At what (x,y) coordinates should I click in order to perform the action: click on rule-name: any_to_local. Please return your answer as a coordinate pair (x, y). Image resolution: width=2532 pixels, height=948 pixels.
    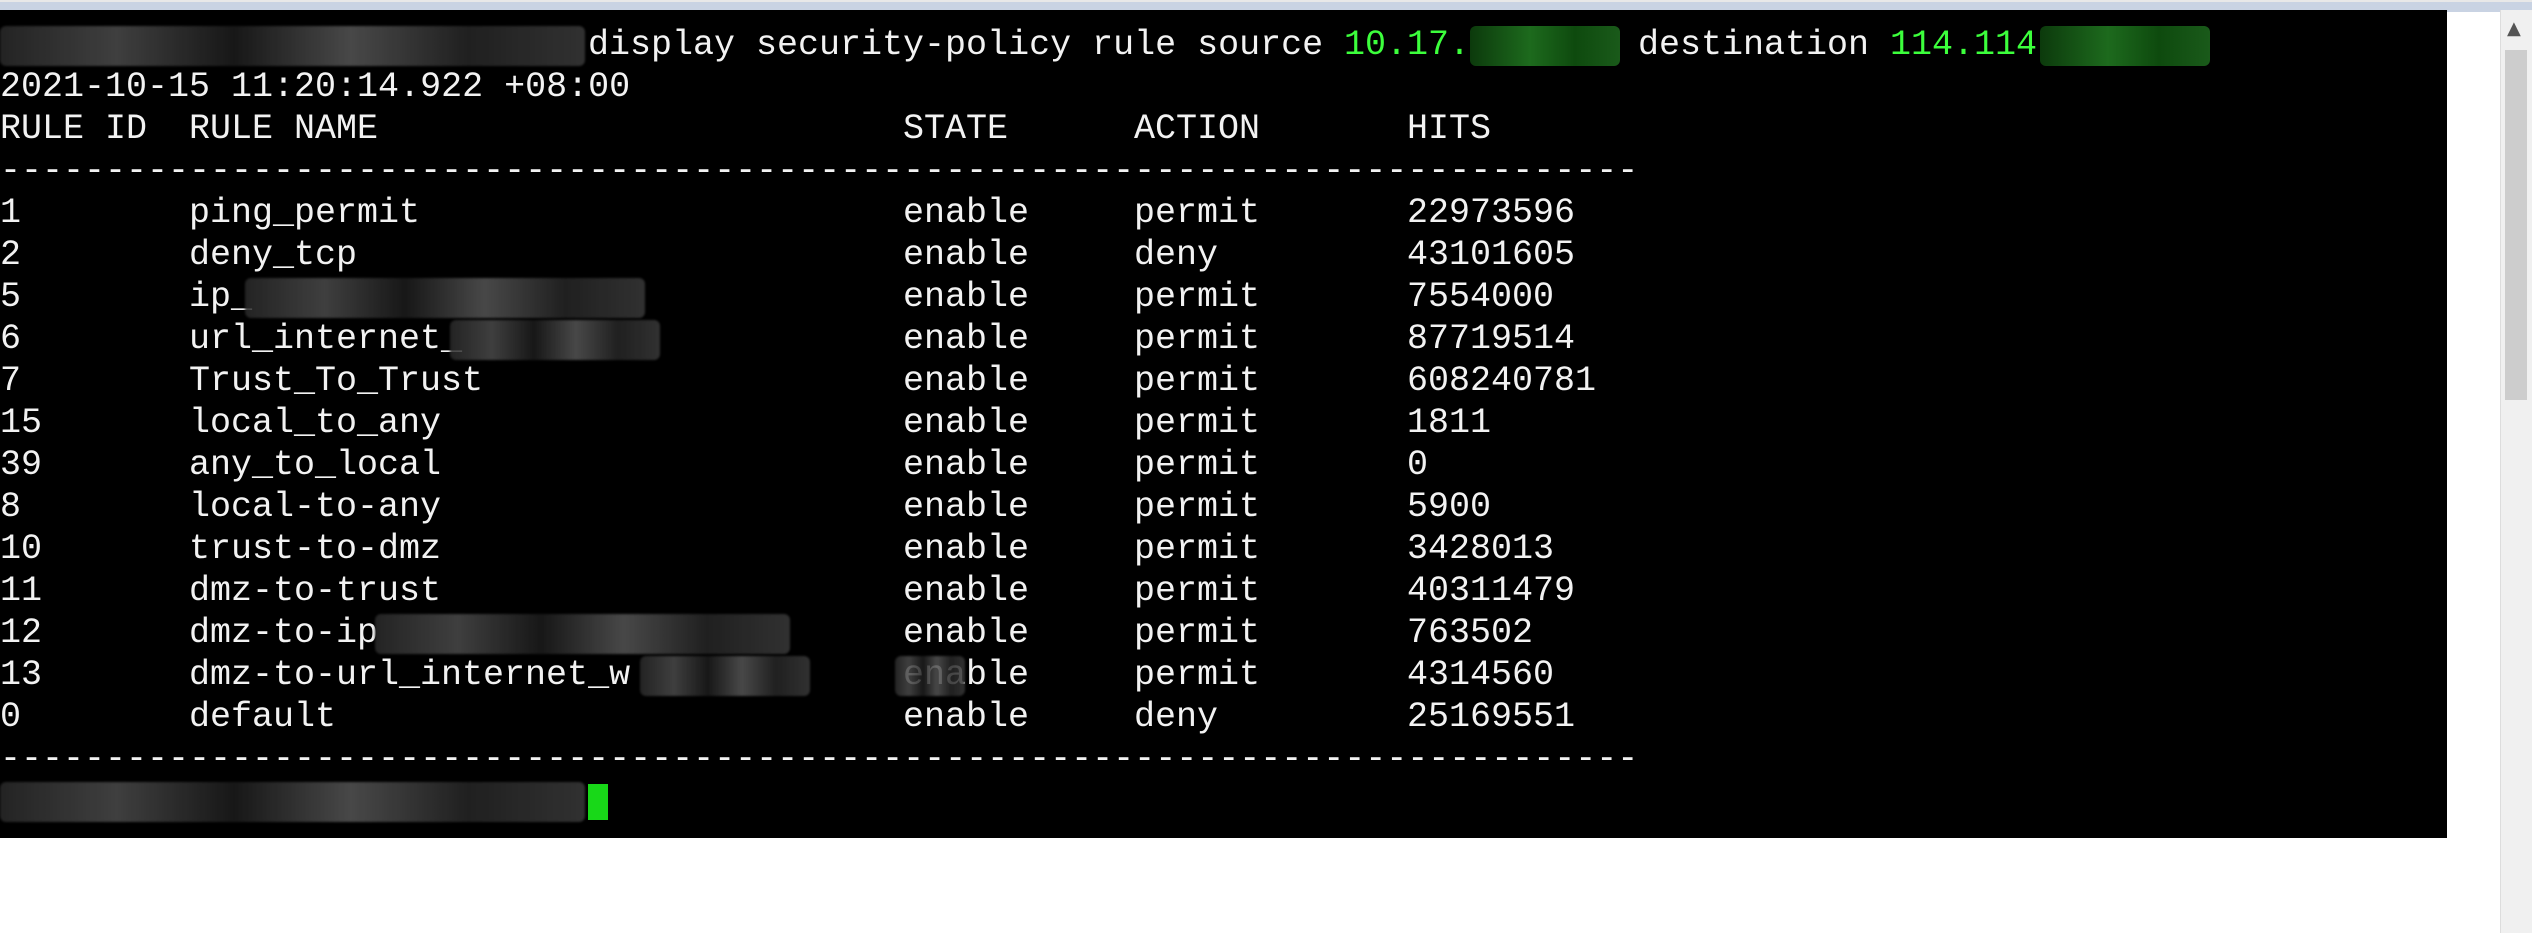
    Looking at the image, I should click on (315, 465).